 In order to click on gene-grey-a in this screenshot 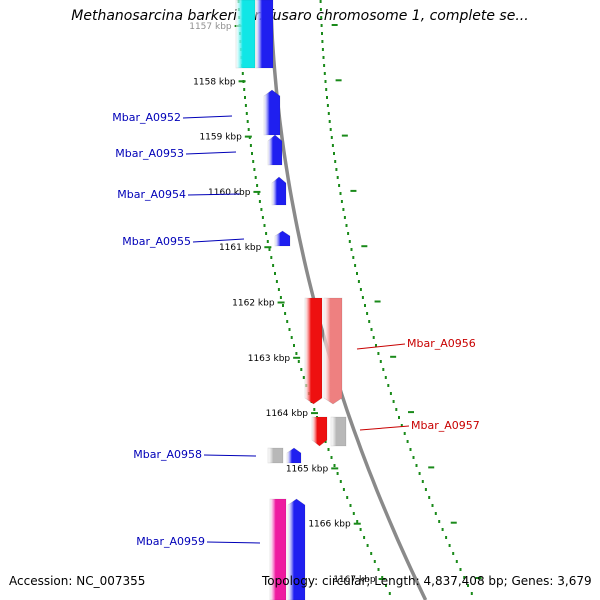, I will do `click(338, 431)`.